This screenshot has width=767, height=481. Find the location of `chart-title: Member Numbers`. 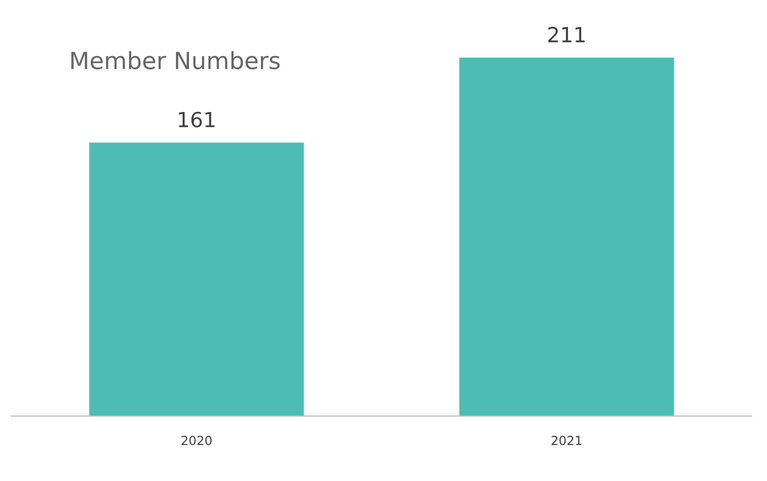

chart-title: Member Numbers is located at coordinates (175, 60).